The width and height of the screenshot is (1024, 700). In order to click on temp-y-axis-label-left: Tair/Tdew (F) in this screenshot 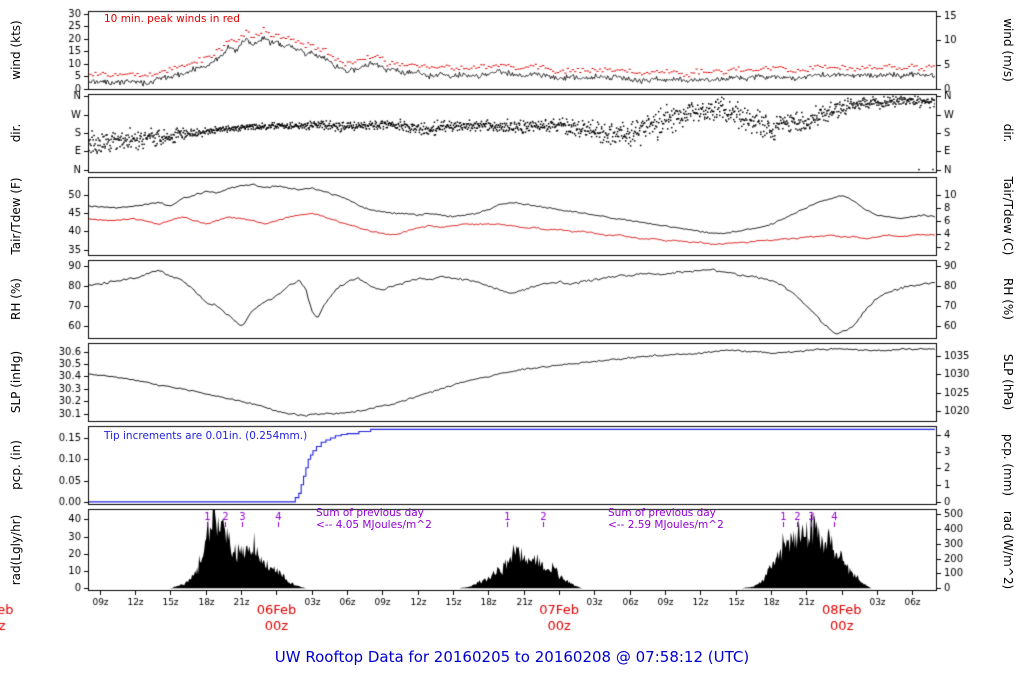, I will do `click(16, 216)`.